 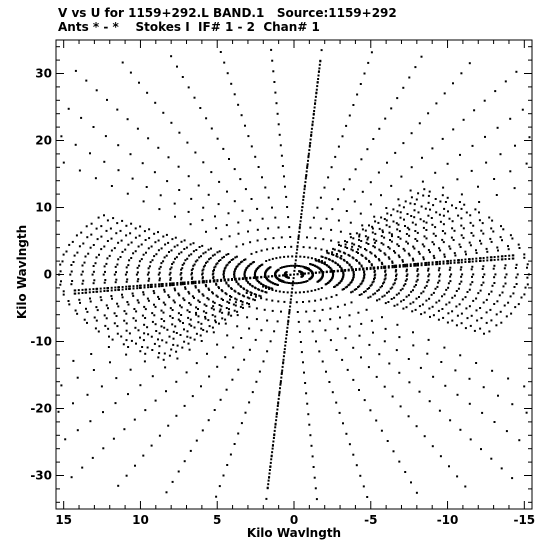 I want to click on y-tick-label: -10, so click(x=41, y=342).